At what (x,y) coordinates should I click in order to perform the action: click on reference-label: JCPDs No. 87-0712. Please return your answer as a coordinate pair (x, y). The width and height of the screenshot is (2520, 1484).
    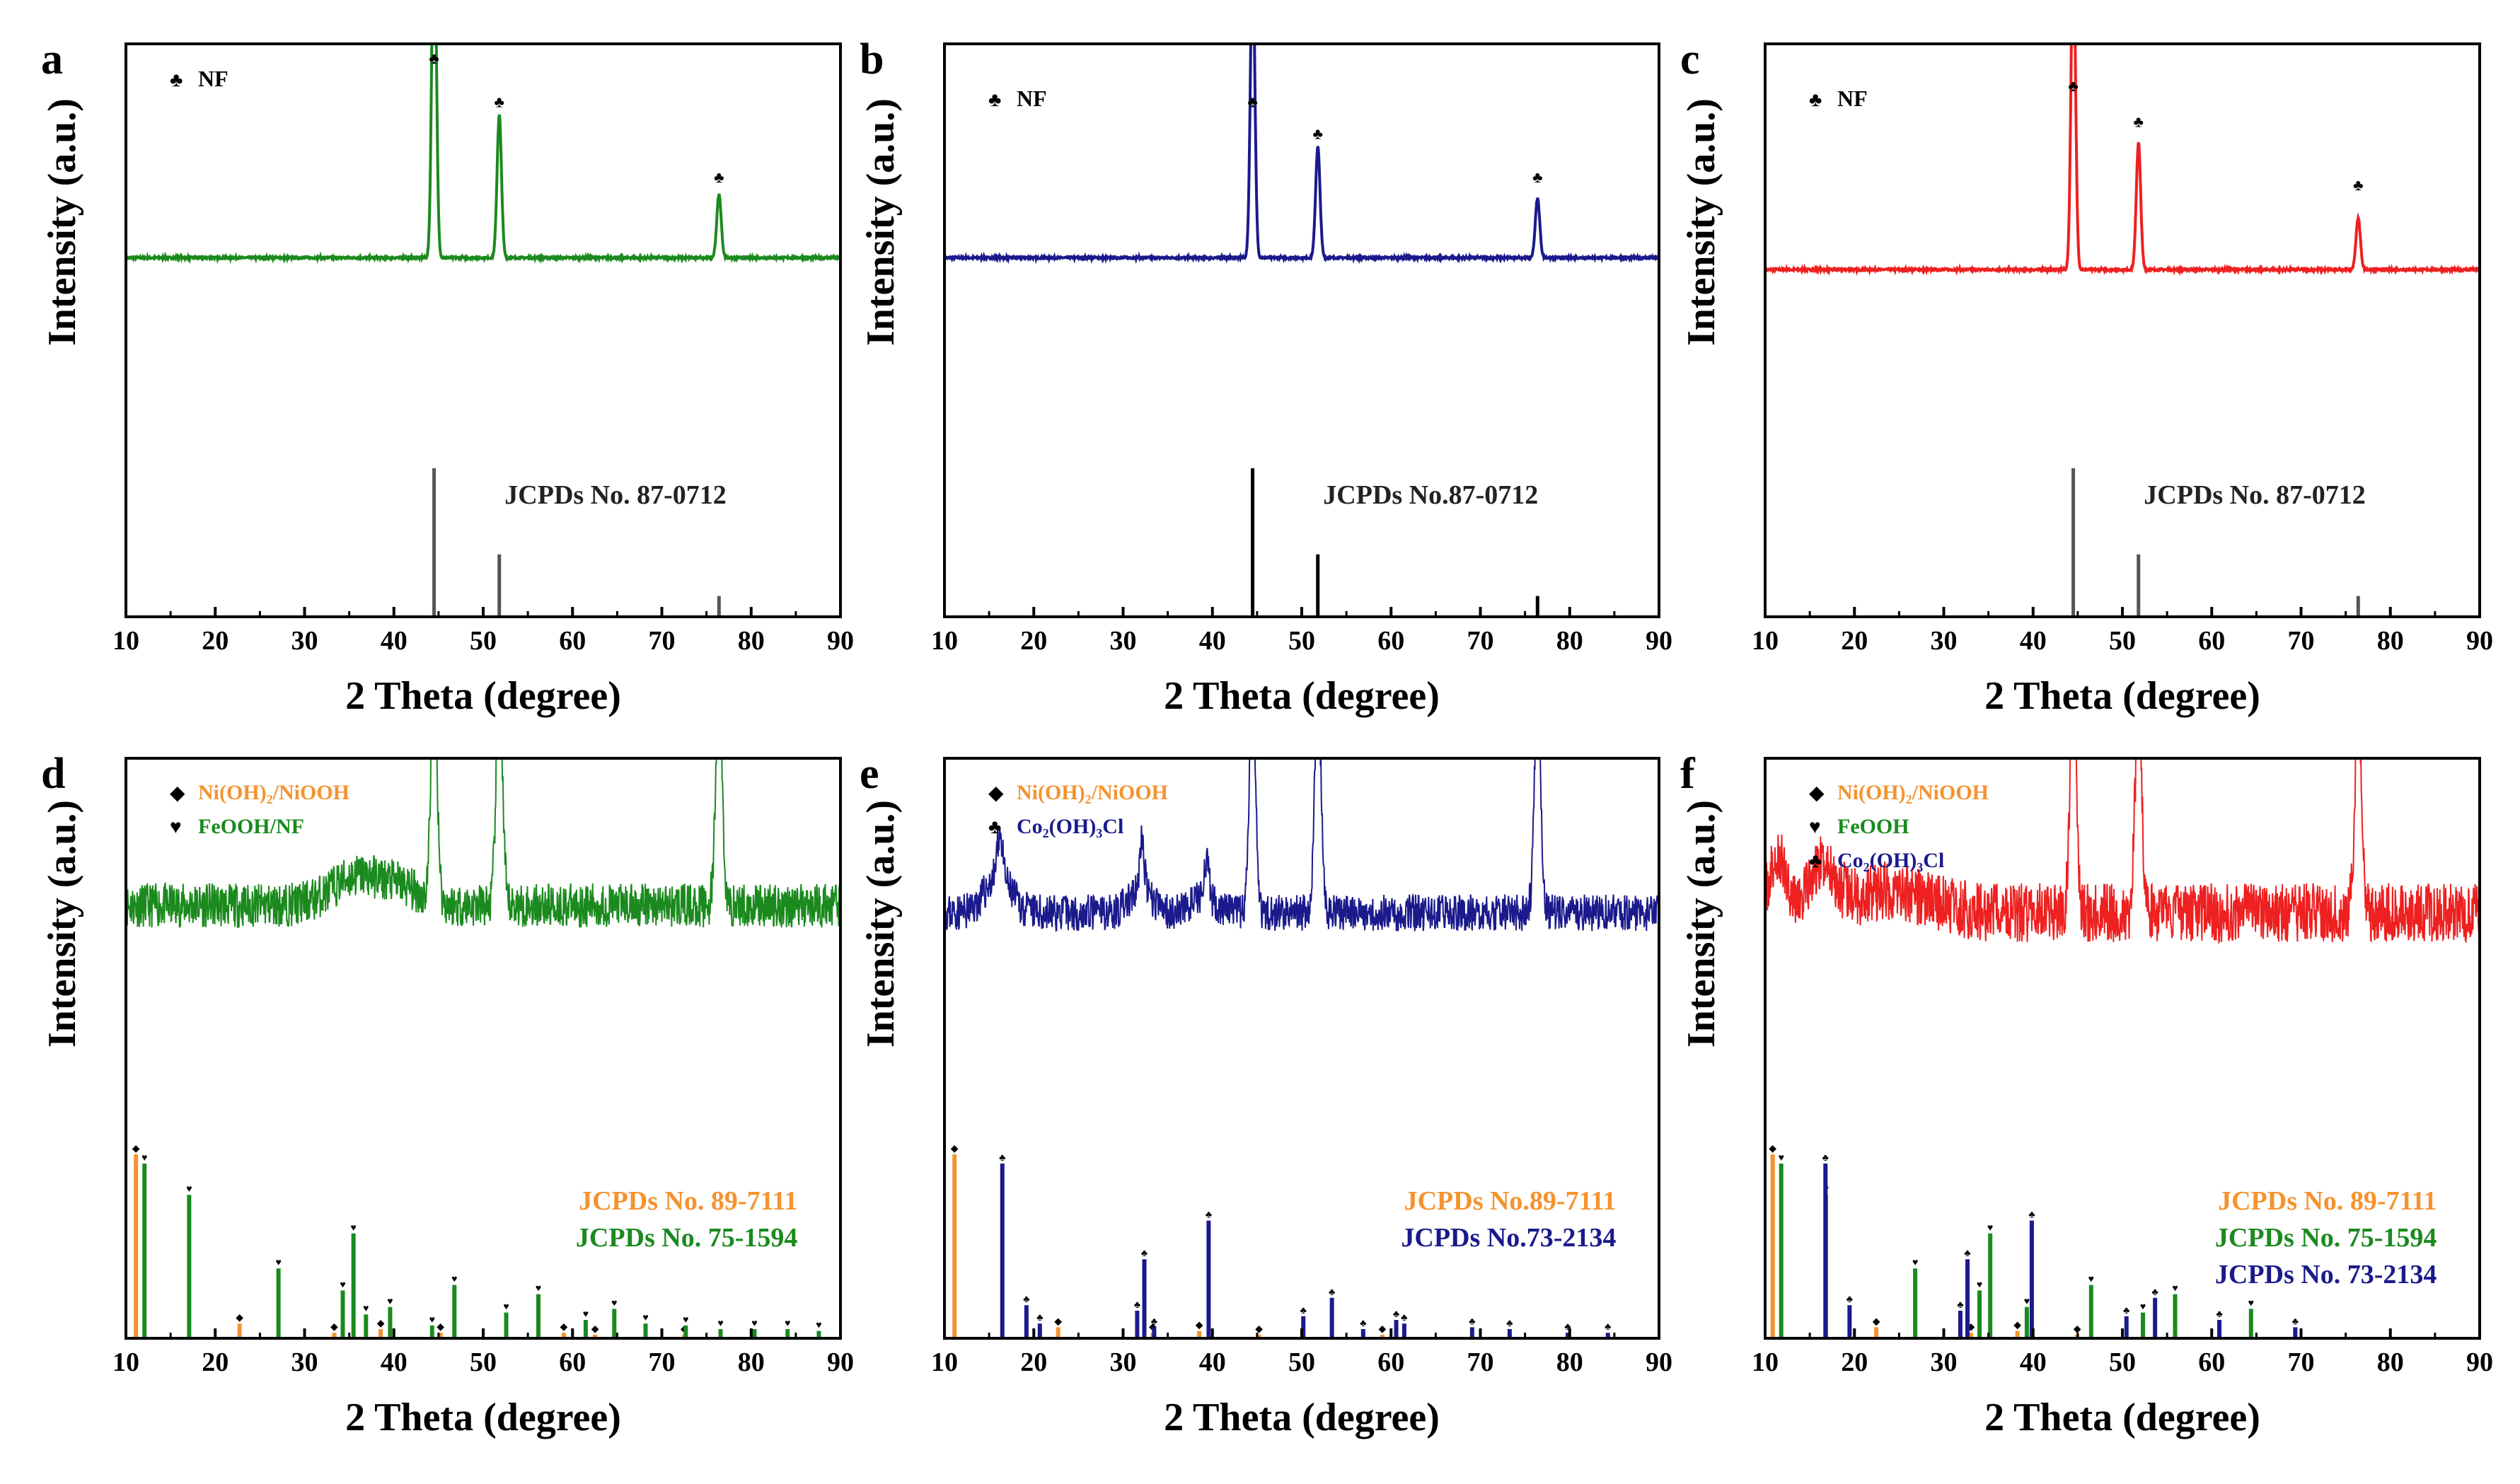
    Looking at the image, I should click on (2254, 495).